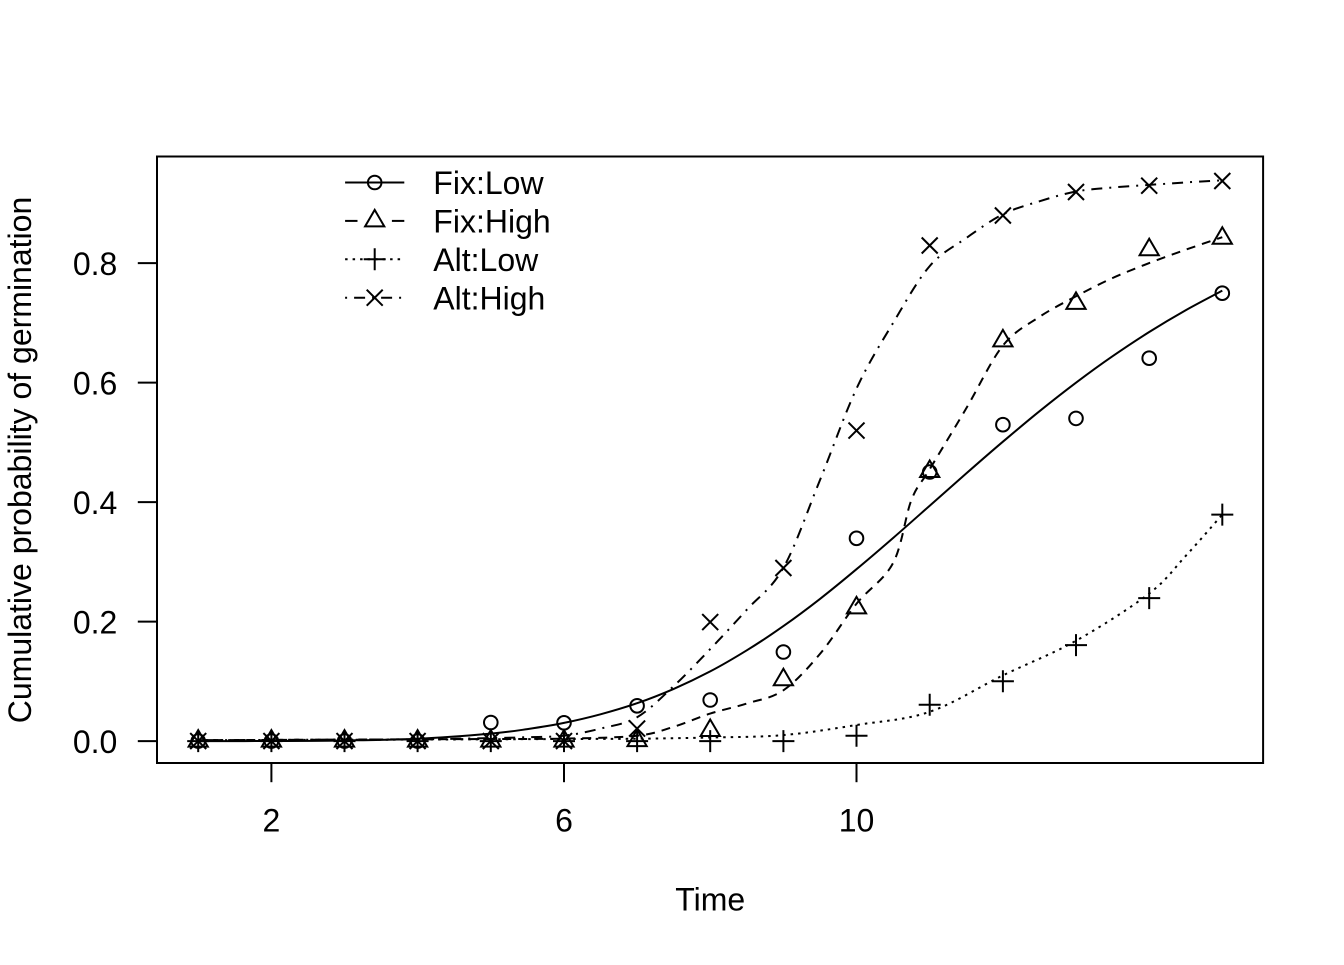 This screenshot has height=965, width=1344. Describe the element at coordinates (95, 264) in the screenshot. I see `svg-text: 0.8` at that location.